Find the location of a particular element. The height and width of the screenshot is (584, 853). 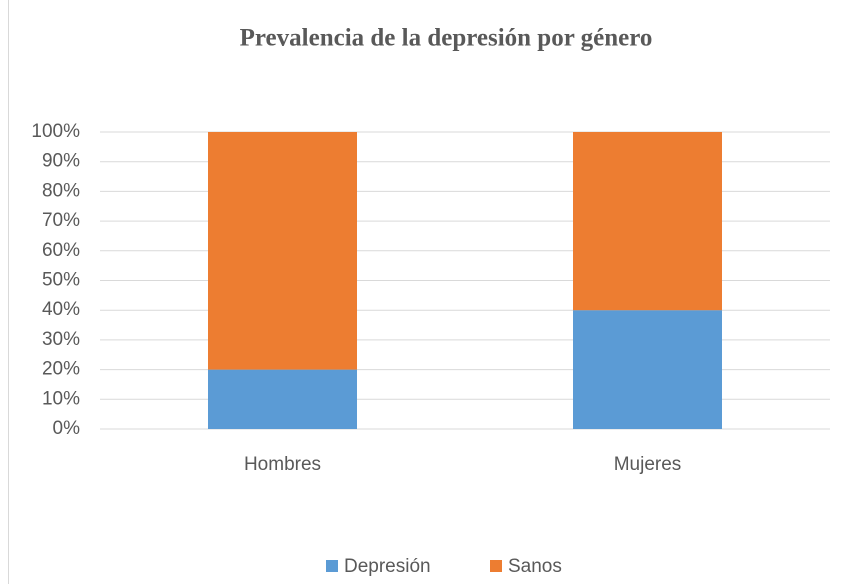

y-tick-label: 60% is located at coordinates (61, 250).